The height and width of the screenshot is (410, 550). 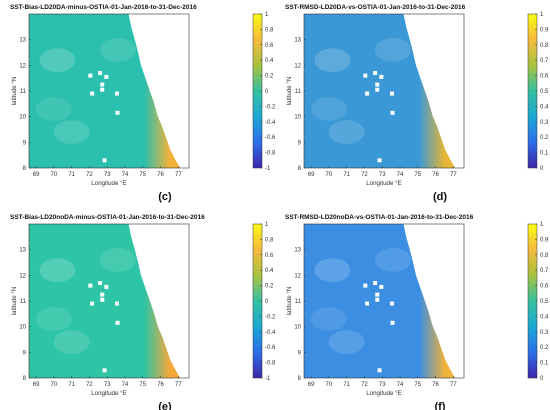 What do you see at coordinates (270, 364) in the screenshot?
I see `colorbar-tick-label: -0.8` at bounding box center [270, 364].